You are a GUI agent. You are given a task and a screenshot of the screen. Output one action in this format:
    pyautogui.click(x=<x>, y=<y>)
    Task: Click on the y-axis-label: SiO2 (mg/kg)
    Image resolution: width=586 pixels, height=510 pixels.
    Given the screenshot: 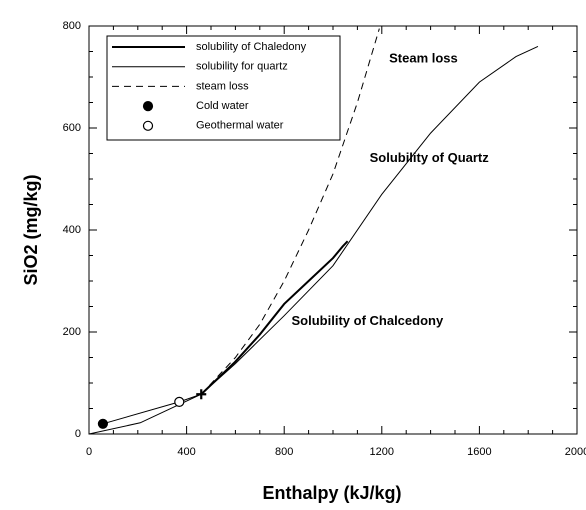 What is the action you would take?
    pyautogui.click(x=31, y=229)
    